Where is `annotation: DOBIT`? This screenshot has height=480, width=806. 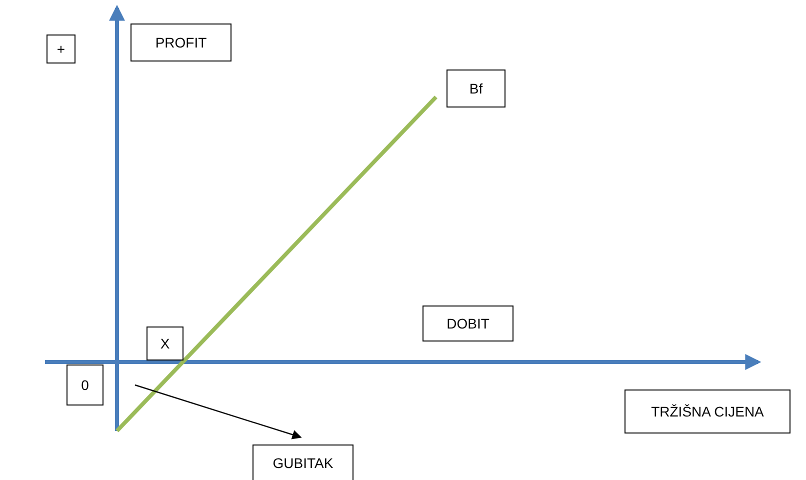 annotation: DOBIT is located at coordinates (468, 324).